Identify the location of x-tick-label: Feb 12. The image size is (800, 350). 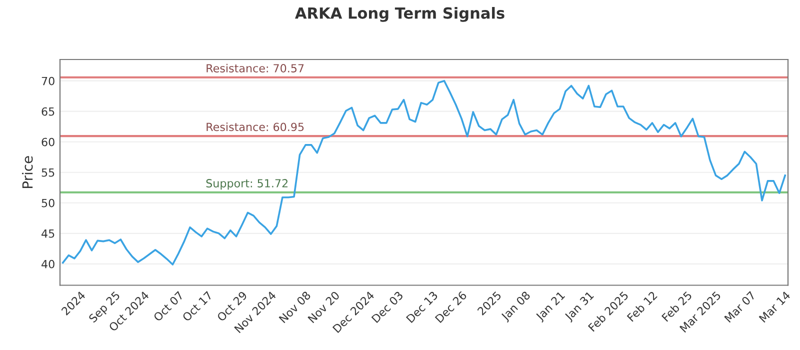
(642, 306).